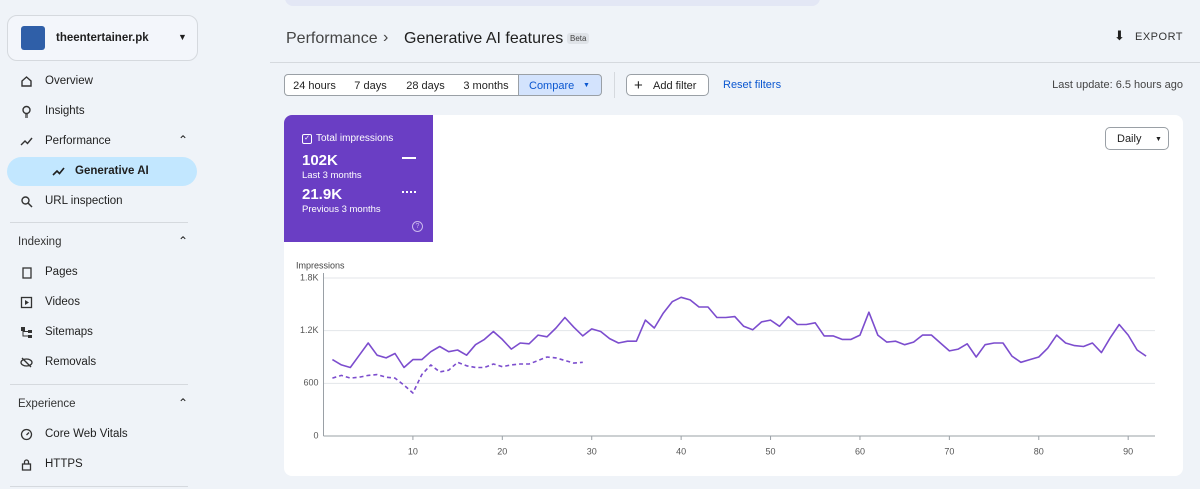 Image resolution: width=1200 pixels, height=489 pixels. I want to click on icon-search, so click(27, 202).